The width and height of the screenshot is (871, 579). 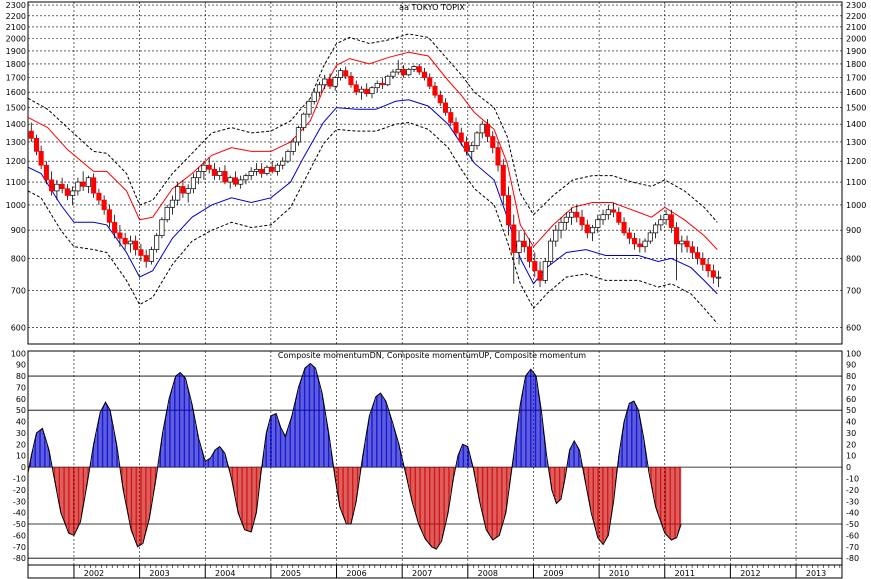 What do you see at coordinates (16, 92) in the screenshot?
I see `price-tick-label: 1600` at bounding box center [16, 92].